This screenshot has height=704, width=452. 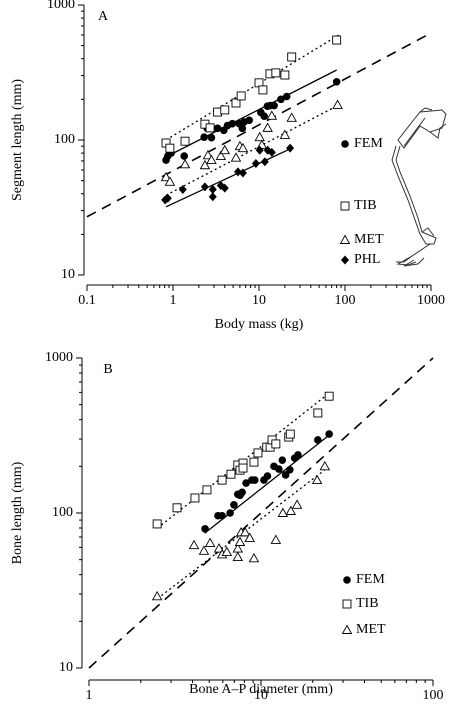 I want to click on skeleton-icon, so click(x=419, y=187).